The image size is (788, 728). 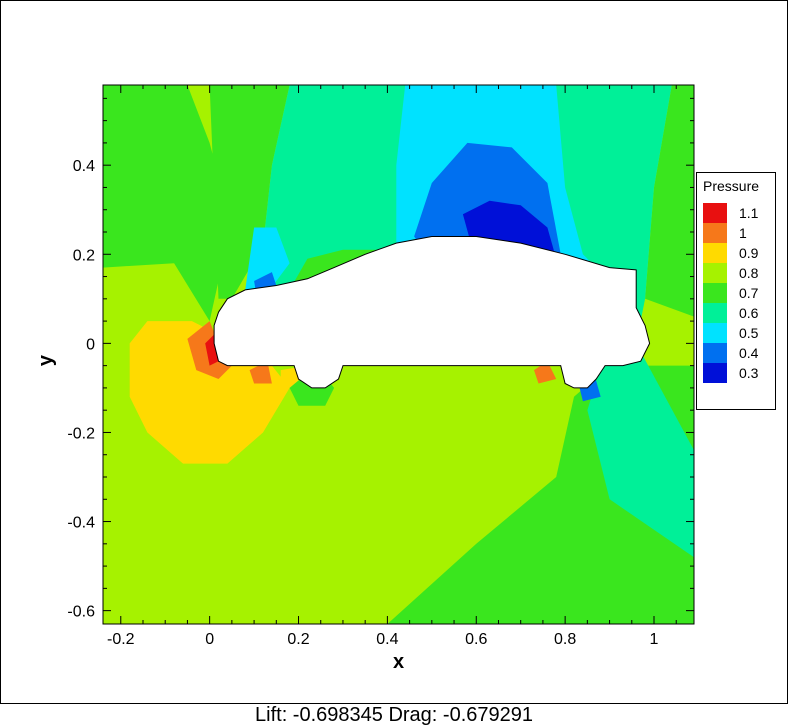 What do you see at coordinates (84, 166) in the screenshot?
I see `y-tick-label: 0.4` at bounding box center [84, 166].